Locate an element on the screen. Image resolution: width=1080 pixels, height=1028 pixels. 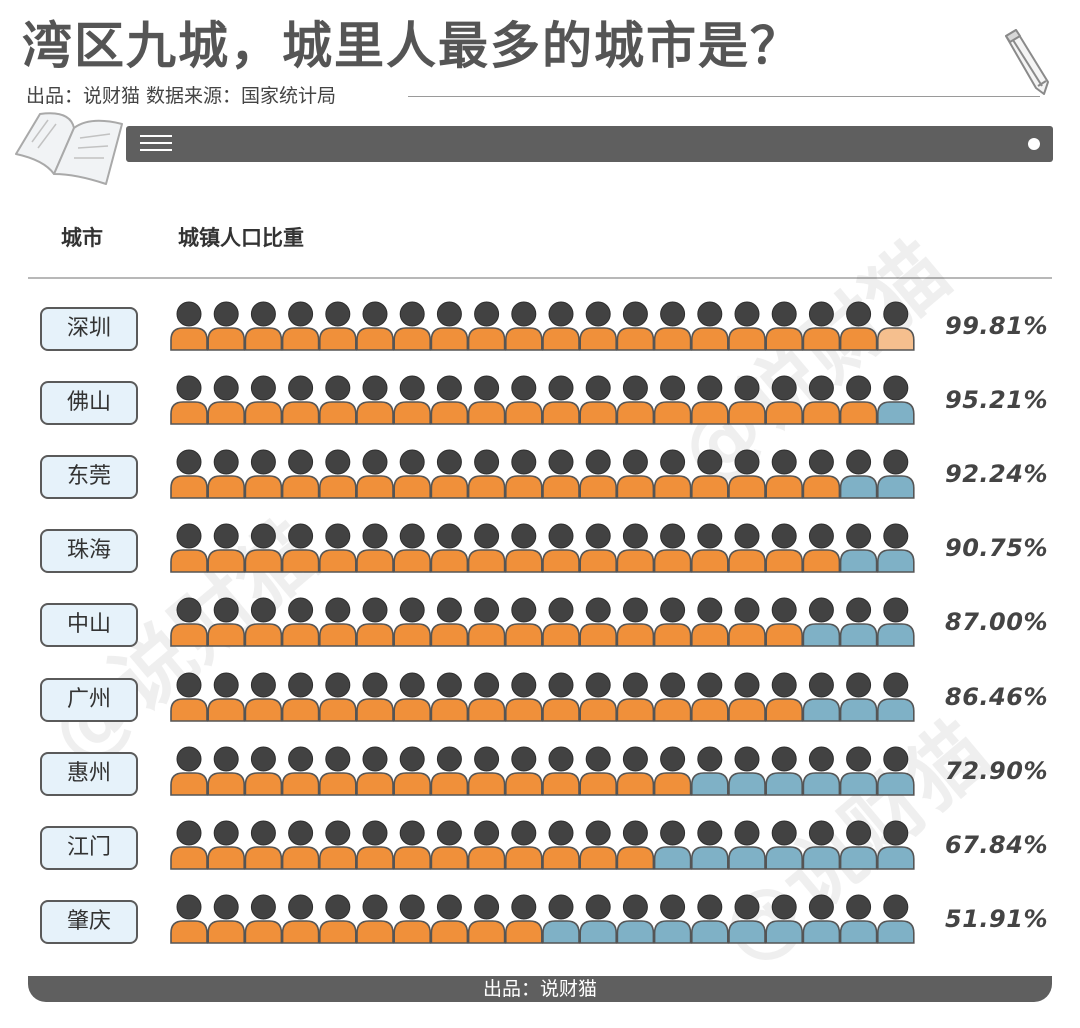
percentage-label: 86.46% is located at coordinates (996, 696).